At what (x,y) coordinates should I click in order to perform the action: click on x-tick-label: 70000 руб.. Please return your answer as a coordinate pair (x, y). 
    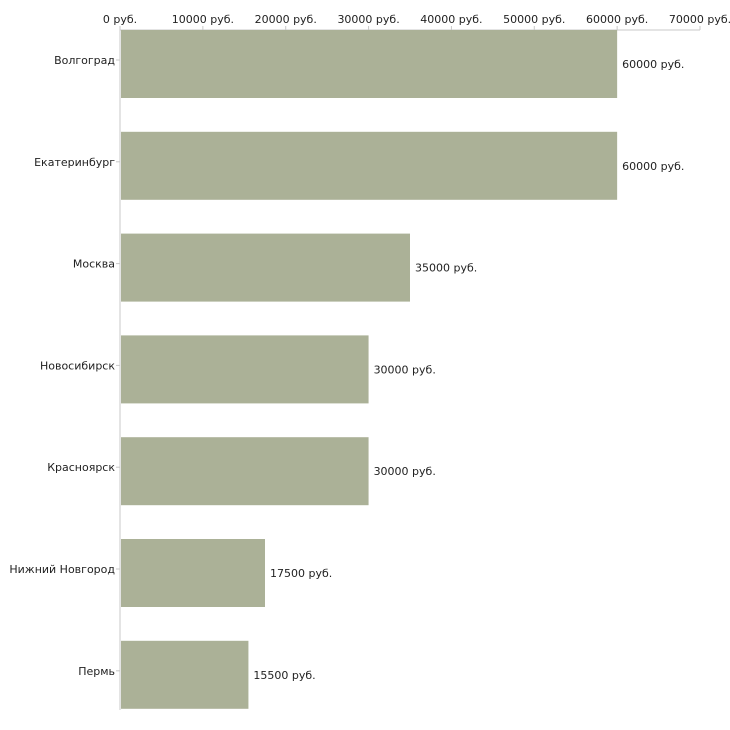
    Looking at the image, I should click on (699, 19).